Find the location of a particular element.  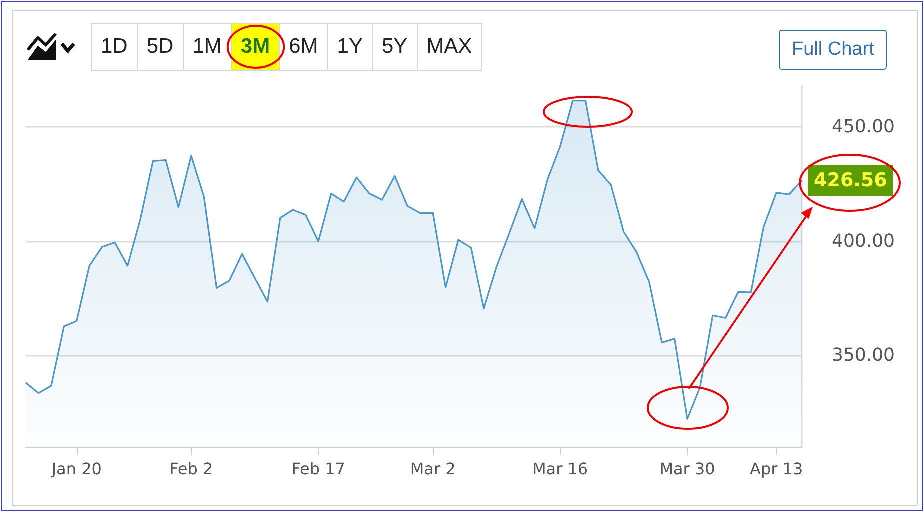

x-tick-label: Mar 30 is located at coordinates (688, 469).